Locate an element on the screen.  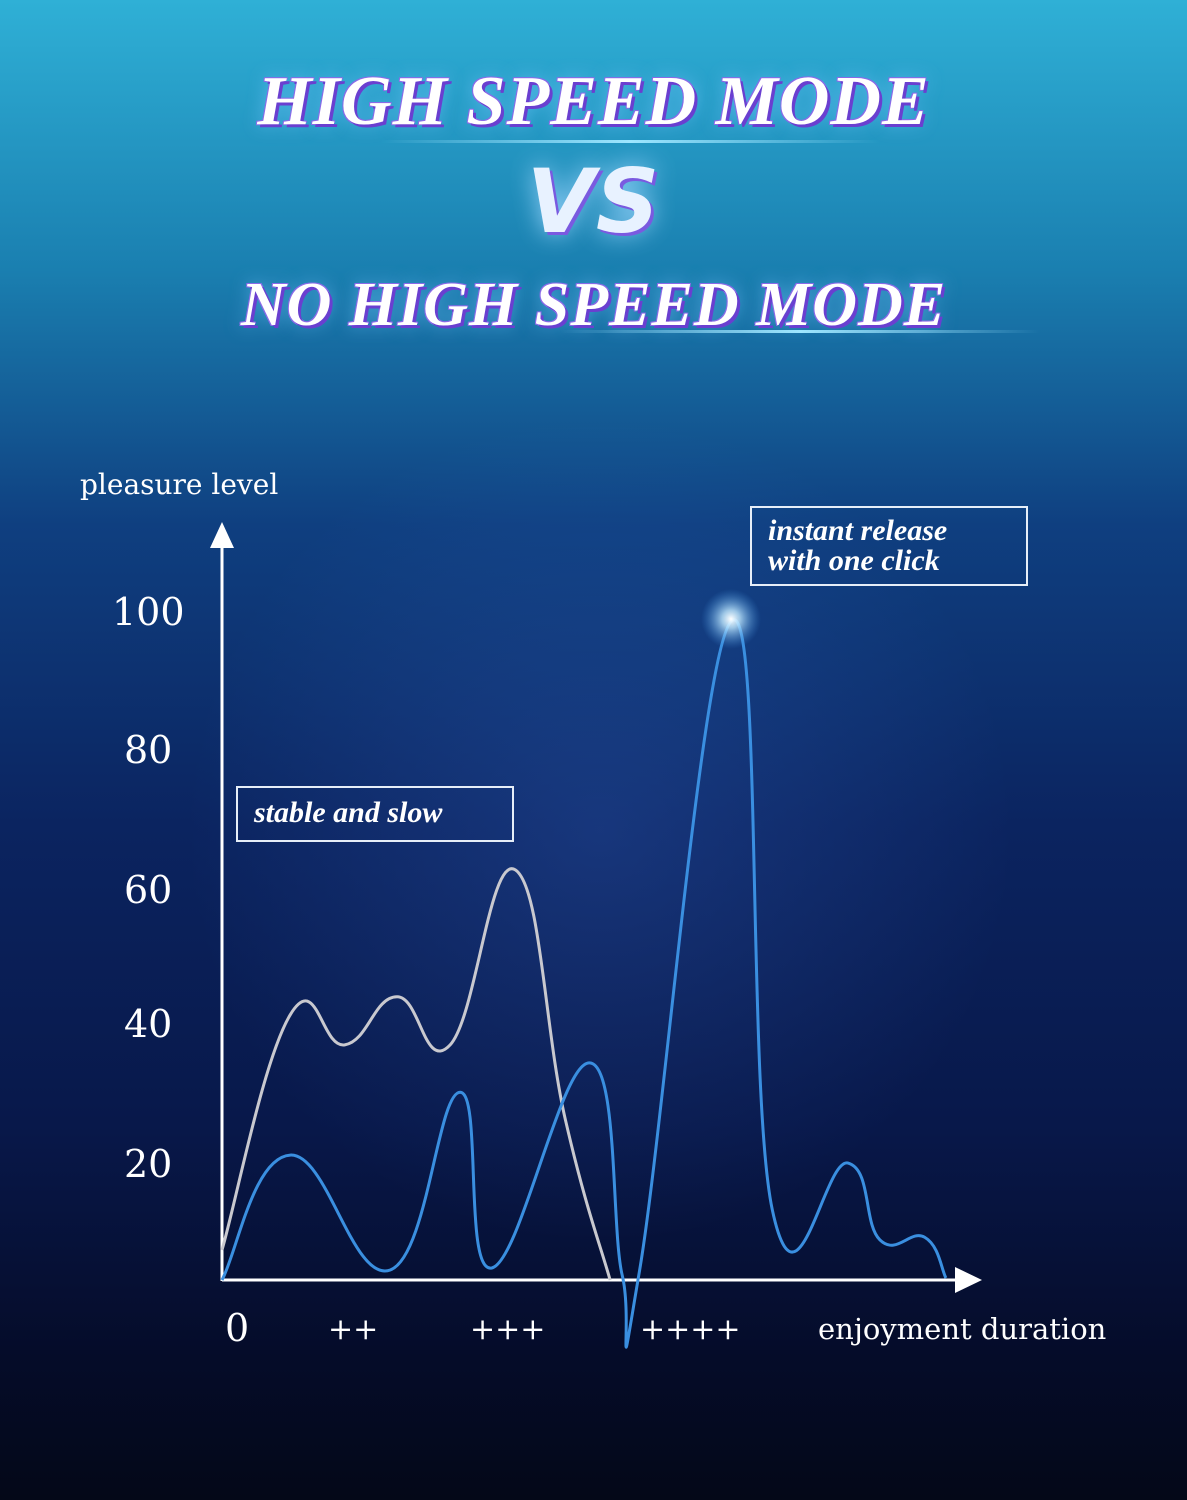
title-high-speed-mode: HIGH SPEED MODE is located at coordinates (593, 101).